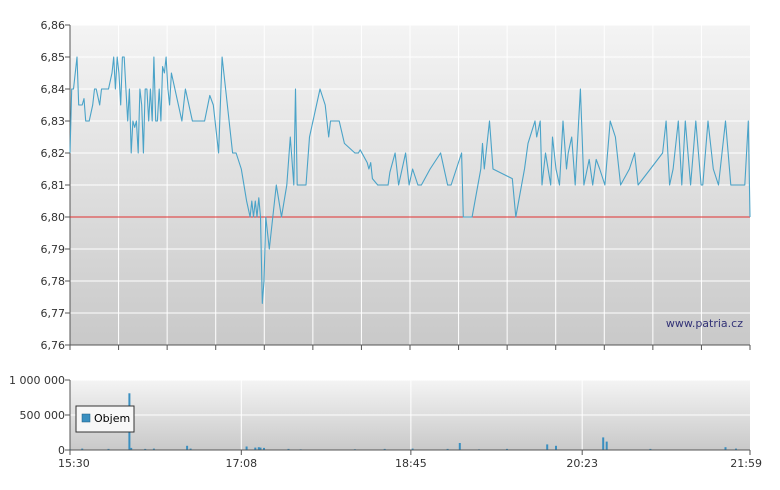 The height and width of the screenshot is (490, 780). What do you see at coordinates (53, 217) in the screenshot?
I see `price-y-tick-label: 6,80` at bounding box center [53, 217].